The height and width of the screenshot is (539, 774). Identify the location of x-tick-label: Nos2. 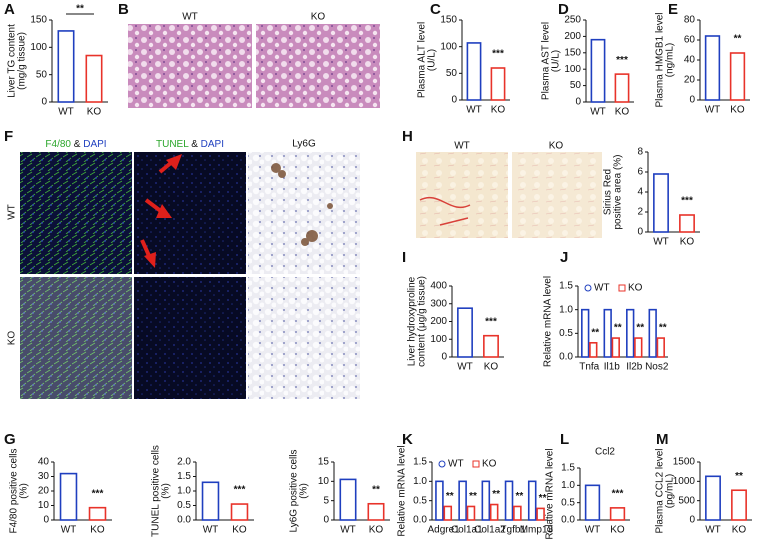
(657, 367).